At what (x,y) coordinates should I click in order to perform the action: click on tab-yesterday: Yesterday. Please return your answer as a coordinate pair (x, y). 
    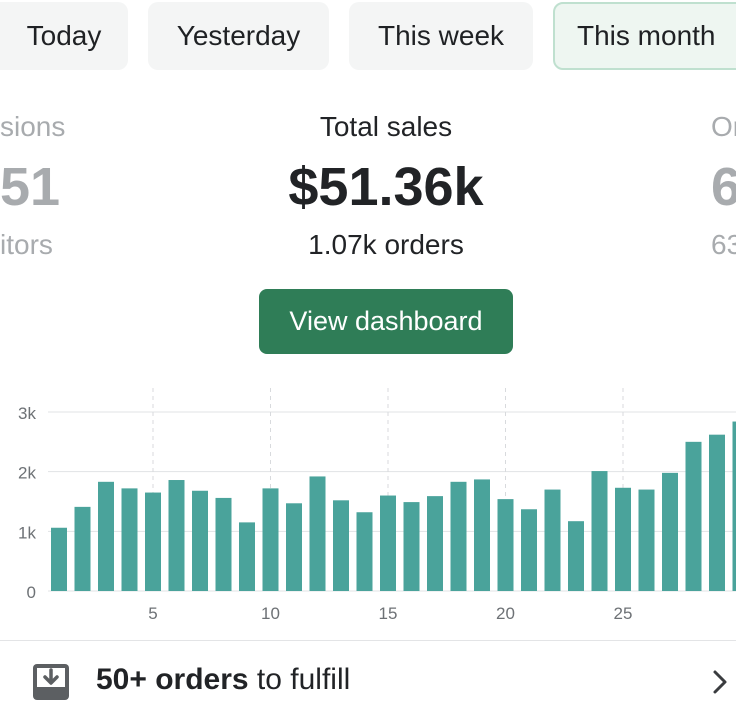
    Looking at the image, I should click on (238, 36).